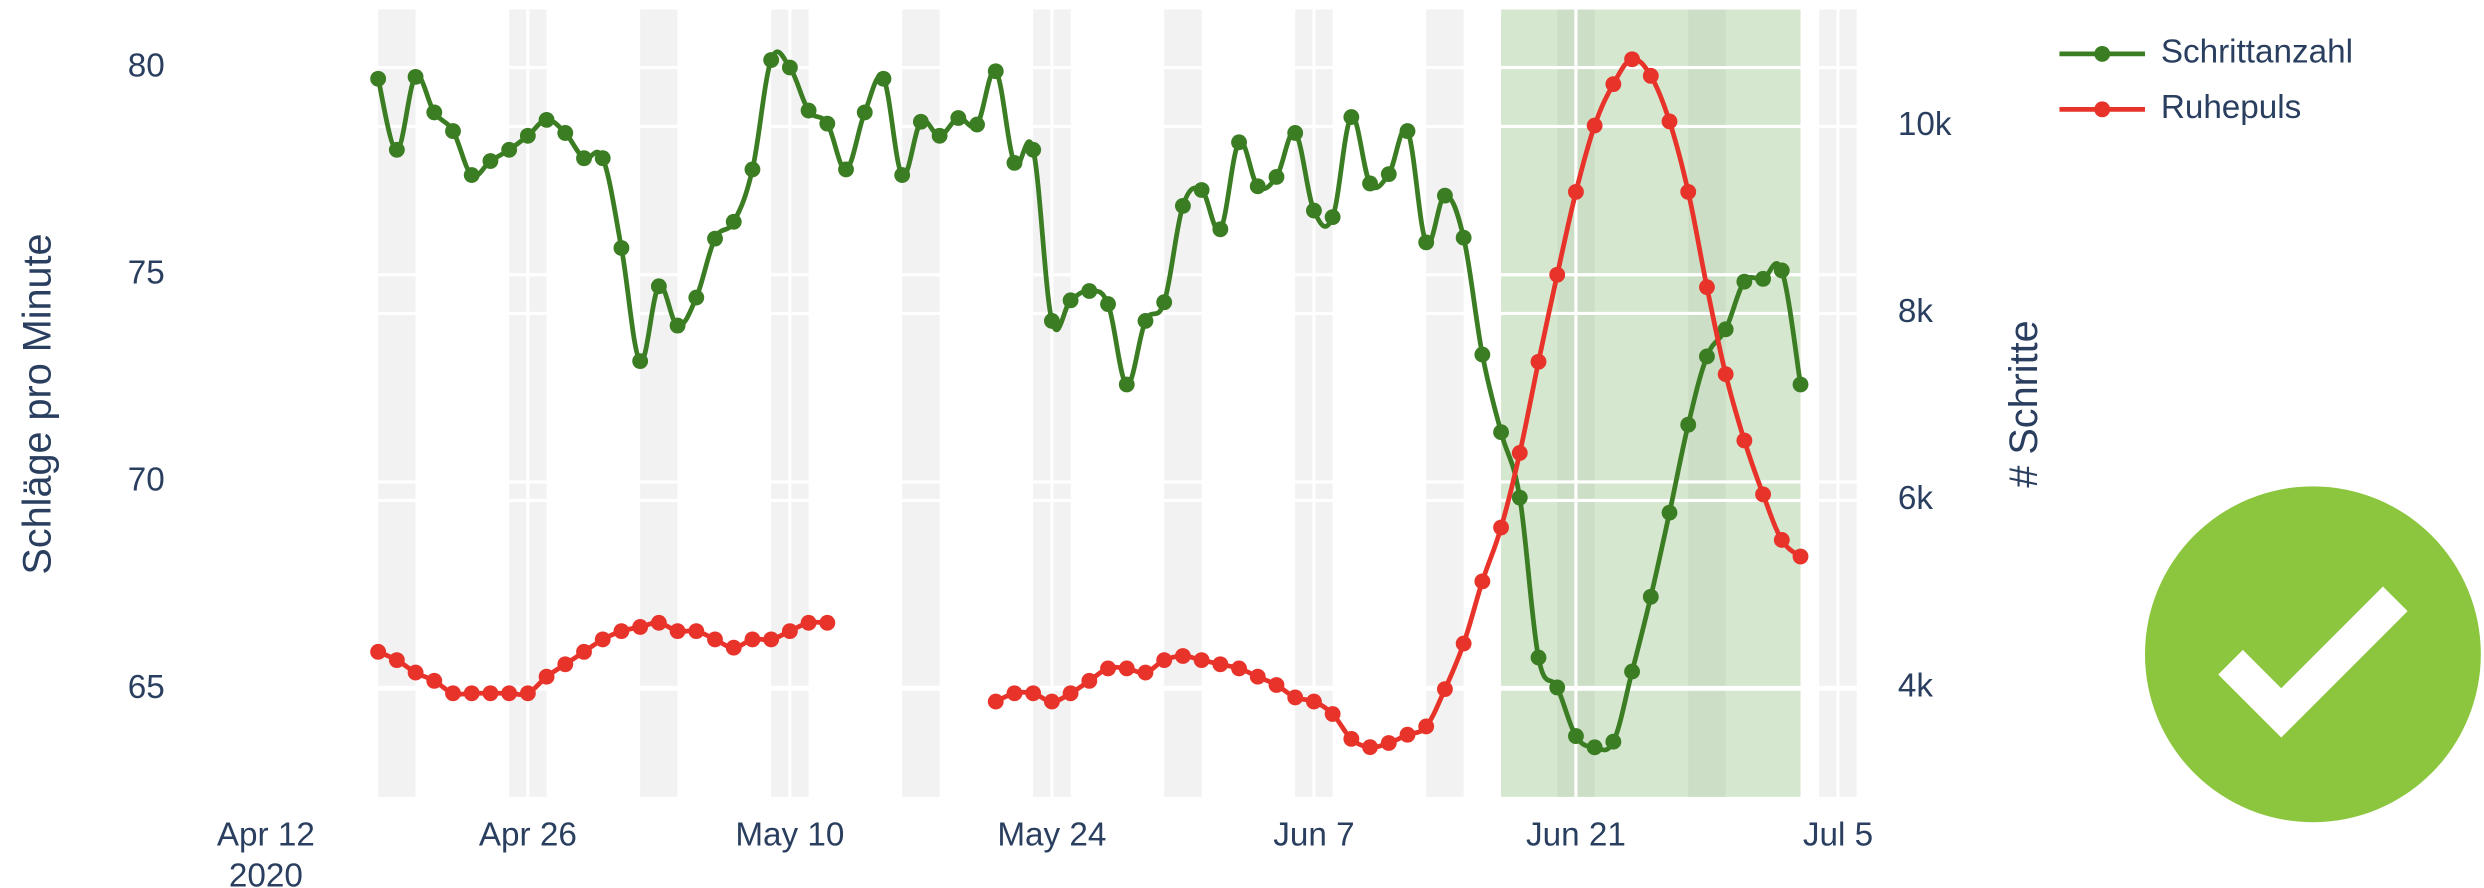  What do you see at coordinates (266, 834) in the screenshot?
I see `x-tick-label: Apr 12` at bounding box center [266, 834].